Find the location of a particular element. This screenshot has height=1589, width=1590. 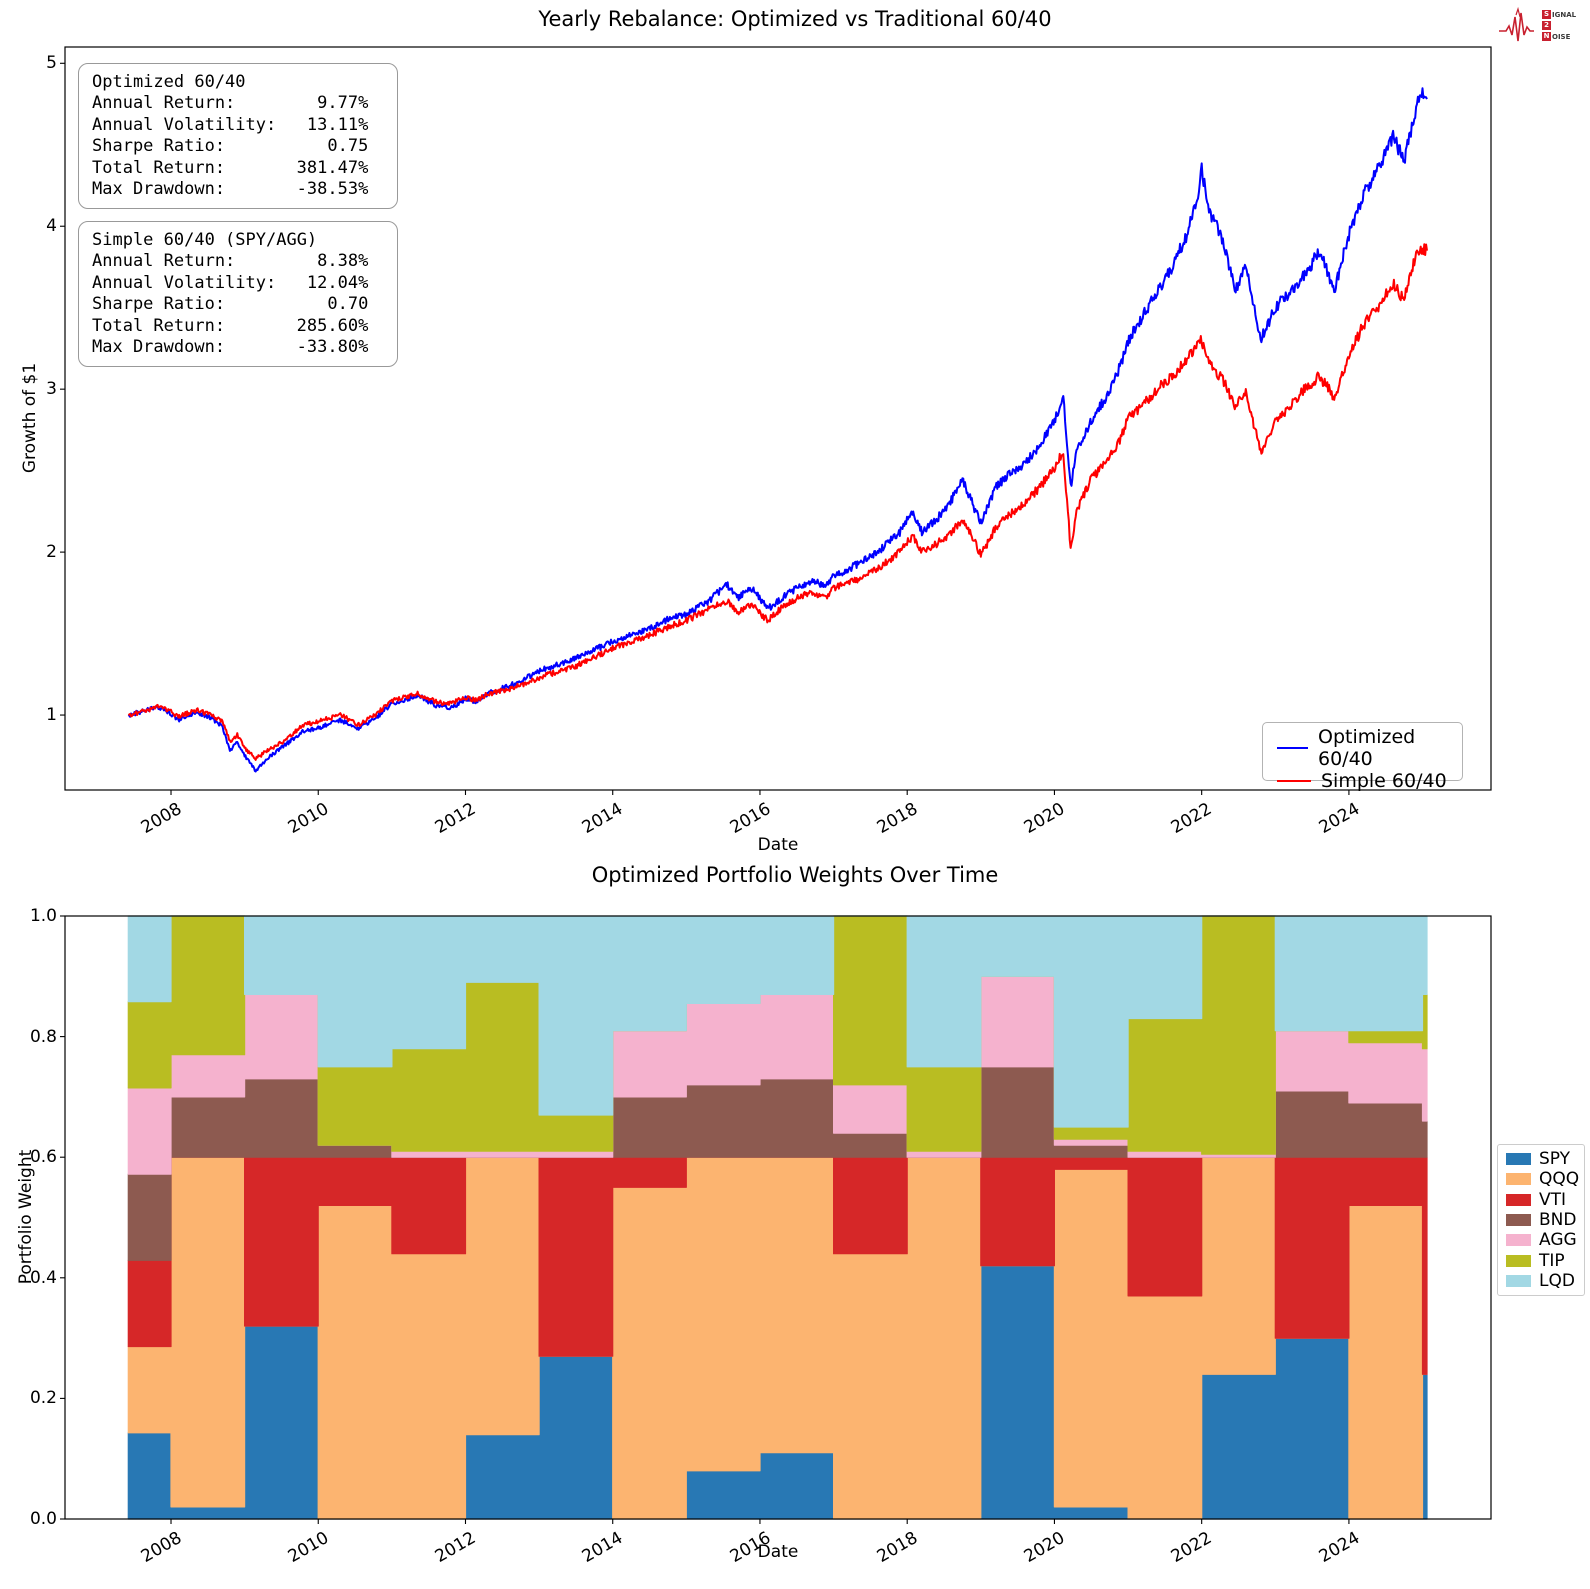

legend-swatch-SPY is located at coordinates (1518, 1159).